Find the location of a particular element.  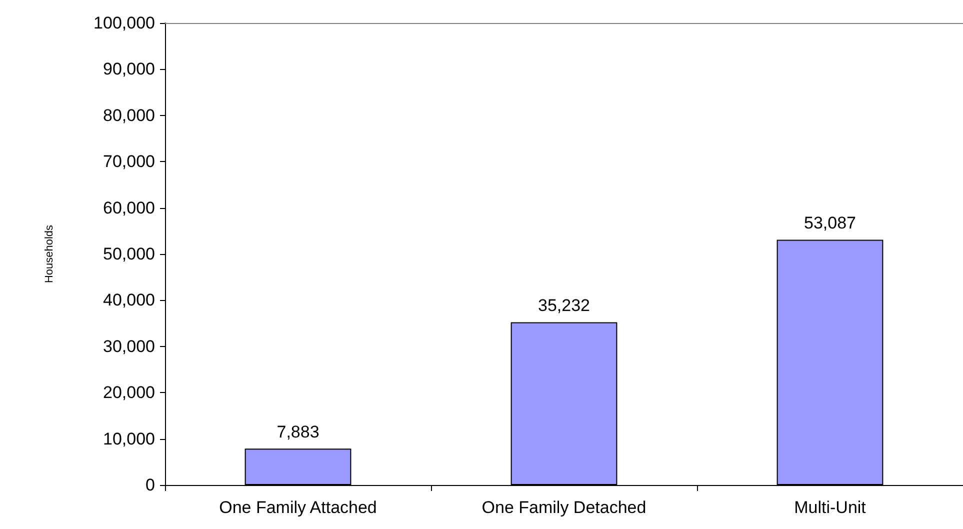

y-tick-label: 20,000 is located at coordinates (129, 392).